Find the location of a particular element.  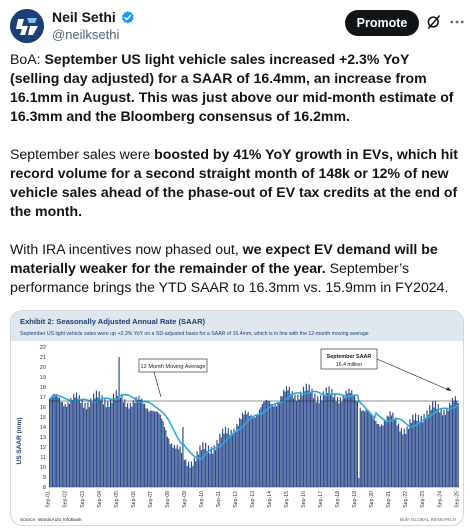

y-axis-label: US SAAR (mm) is located at coordinates (19, 441).